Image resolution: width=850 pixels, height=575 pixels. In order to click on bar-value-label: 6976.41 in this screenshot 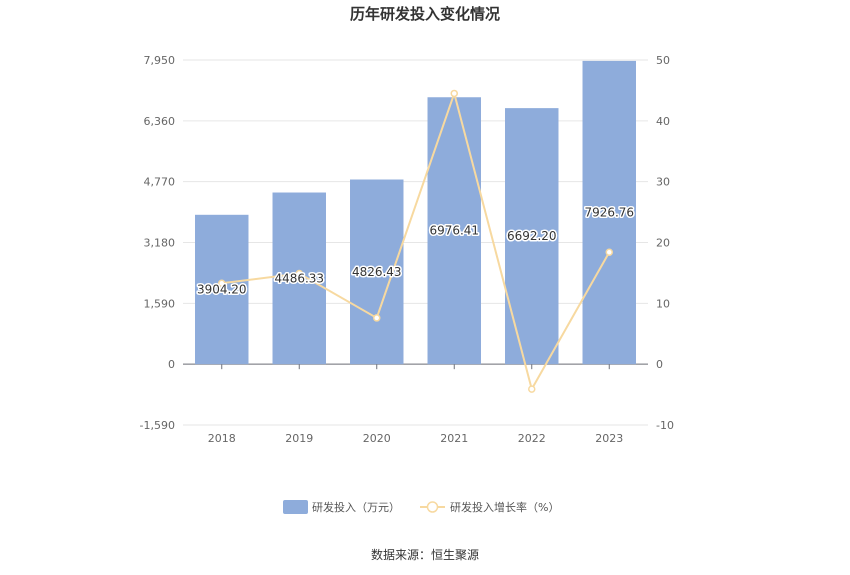, I will do `click(454, 231)`.